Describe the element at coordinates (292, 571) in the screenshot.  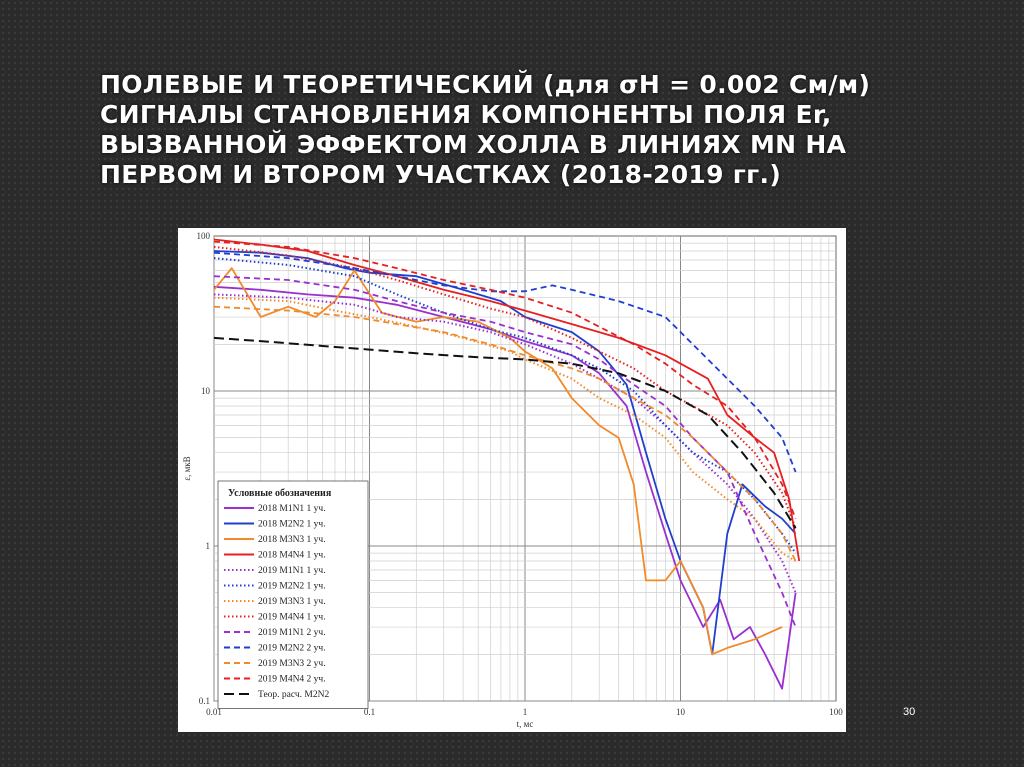
I see `legend-entry: 2019 M1N1 1 уч.` at that location.